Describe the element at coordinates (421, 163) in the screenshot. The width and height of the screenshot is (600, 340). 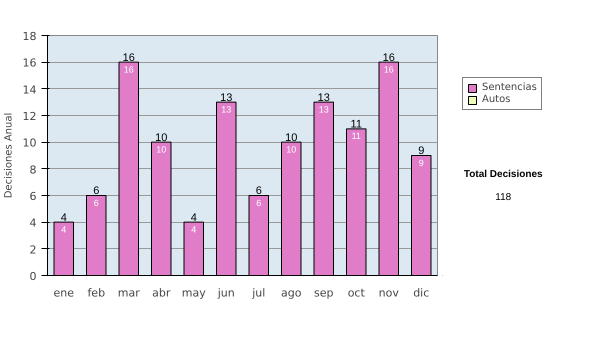
I see `data-label: 9` at that location.